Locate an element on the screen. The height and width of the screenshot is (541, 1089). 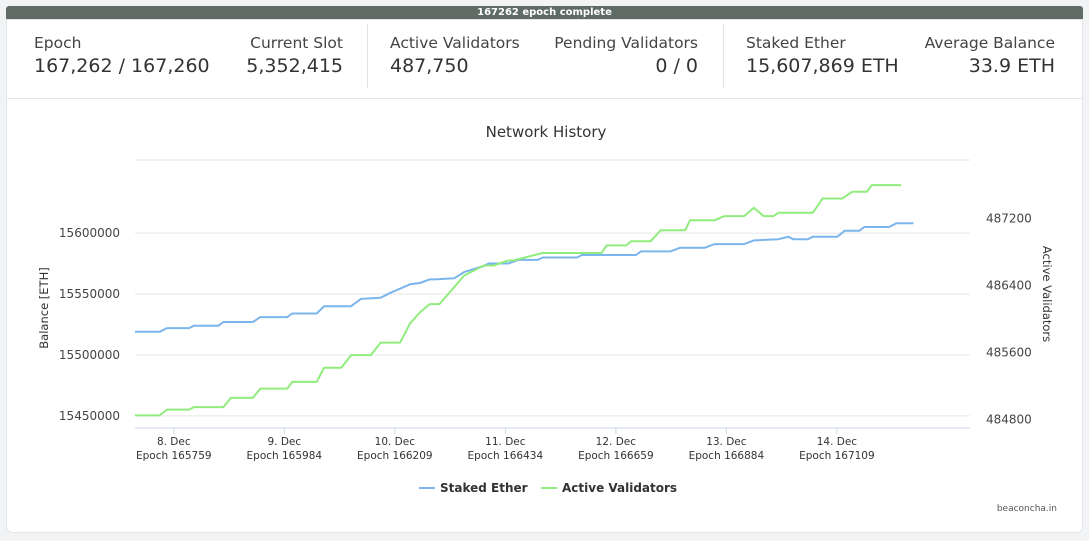
x-tick-label: 11. Dec is located at coordinates (505, 442).